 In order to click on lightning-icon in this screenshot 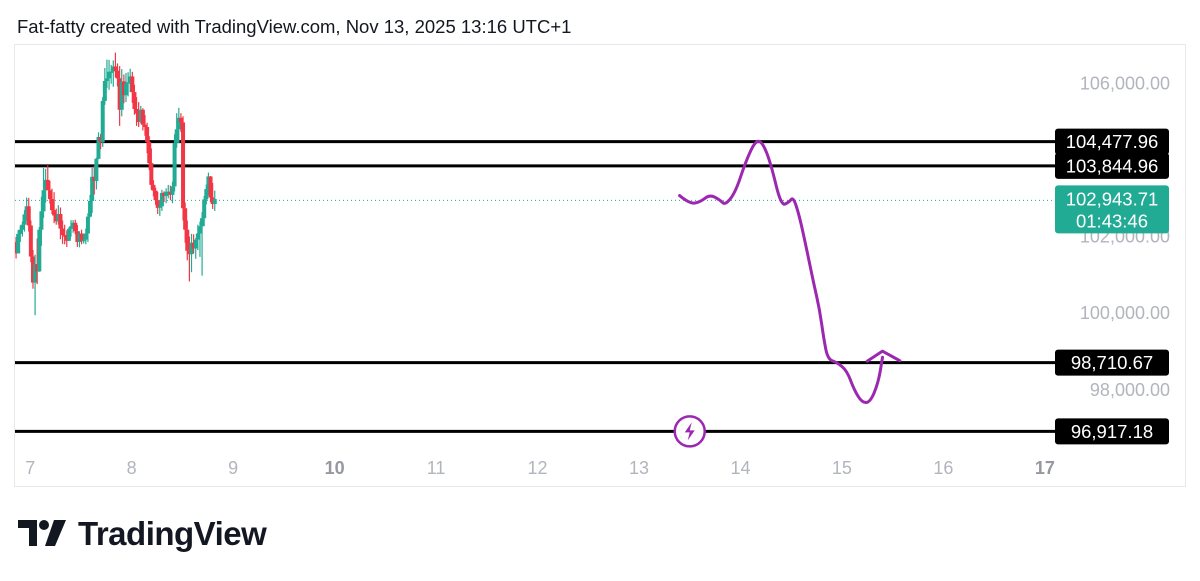, I will do `click(689, 431)`.